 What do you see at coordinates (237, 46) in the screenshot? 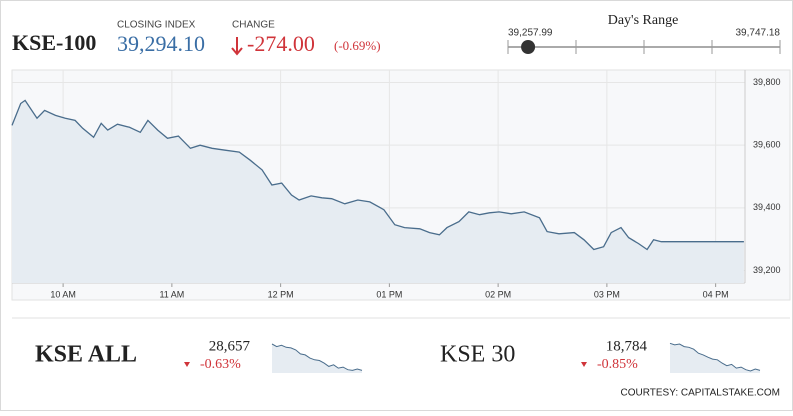
I see `down-arrow` at bounding box center [237, 46].